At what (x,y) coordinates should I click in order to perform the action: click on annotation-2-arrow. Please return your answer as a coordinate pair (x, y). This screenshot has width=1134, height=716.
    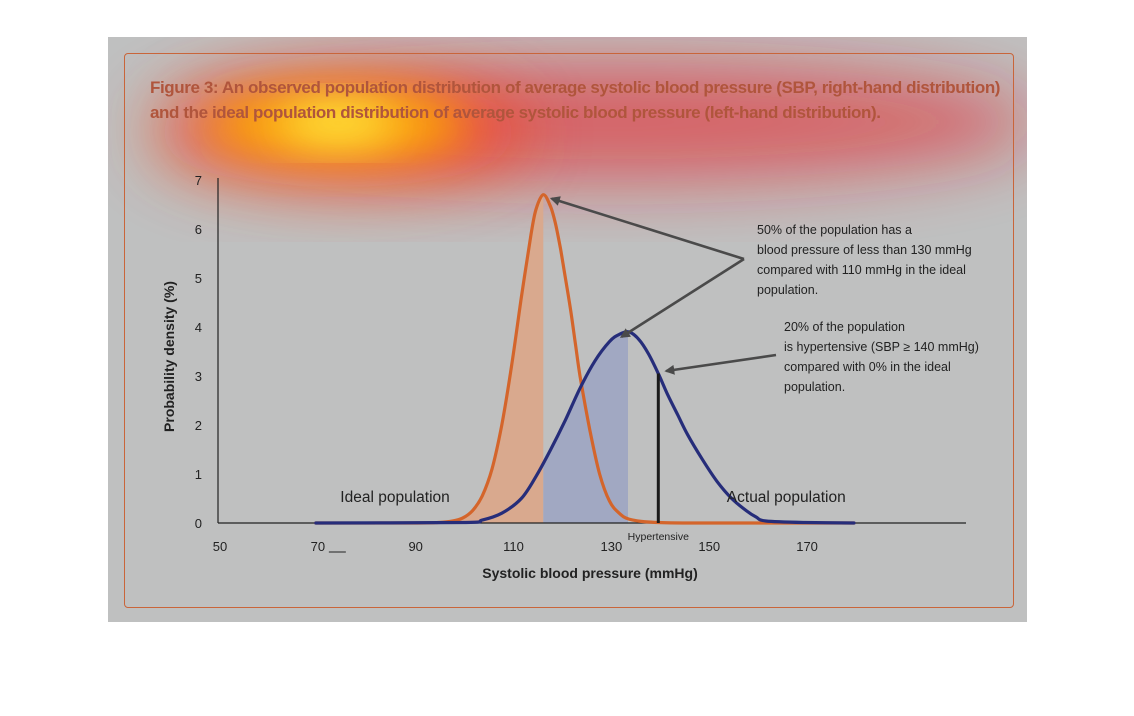
    Looking at the image, I should click on (720, 364).